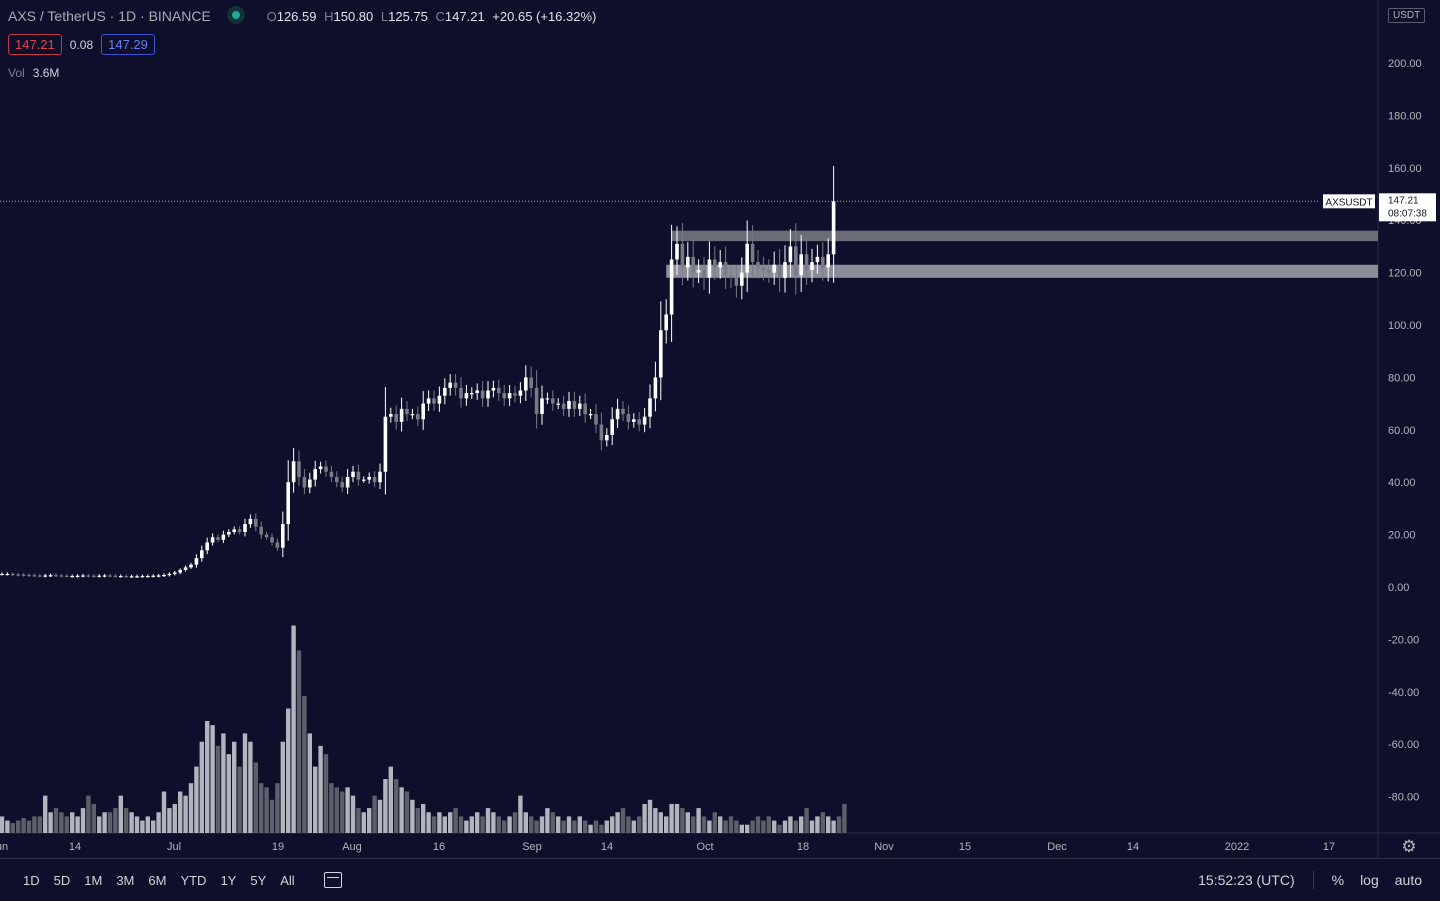 This screenshot has height=901, width=1440. What do you see at coordinates (62, 880) in the screenshot?
I see `range-button-5d: 5D` at bounding box center [62, 880].